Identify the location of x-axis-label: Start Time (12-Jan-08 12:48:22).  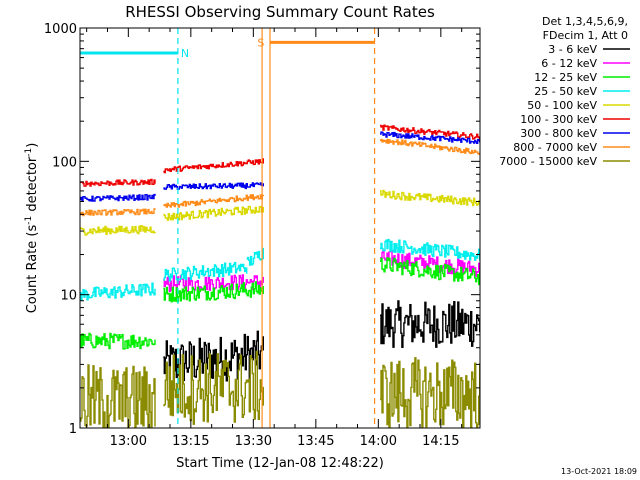
(280, 463).